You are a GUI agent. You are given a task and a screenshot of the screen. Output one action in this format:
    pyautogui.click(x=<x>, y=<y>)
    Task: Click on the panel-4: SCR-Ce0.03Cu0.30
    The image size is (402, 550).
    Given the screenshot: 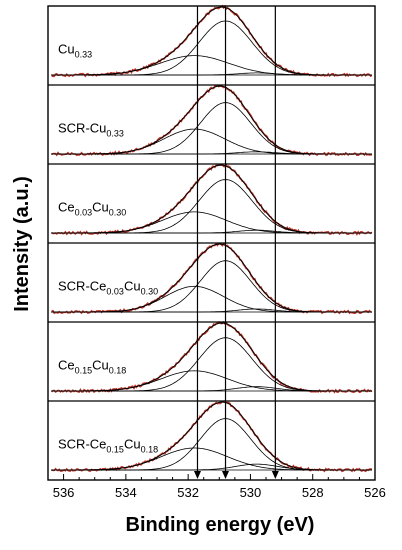 What is the action you would take?
    pyautogui.click(x=211, y=278)
    